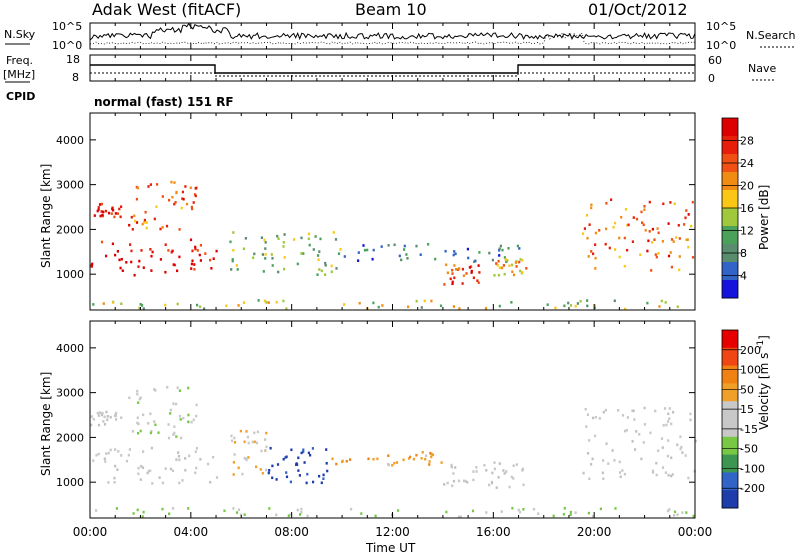  What do you see at coordinates (46, 424) in the screenshot?
I see `velocity-ylabel: Slant Range [km]` at bounding box center [46, 424].